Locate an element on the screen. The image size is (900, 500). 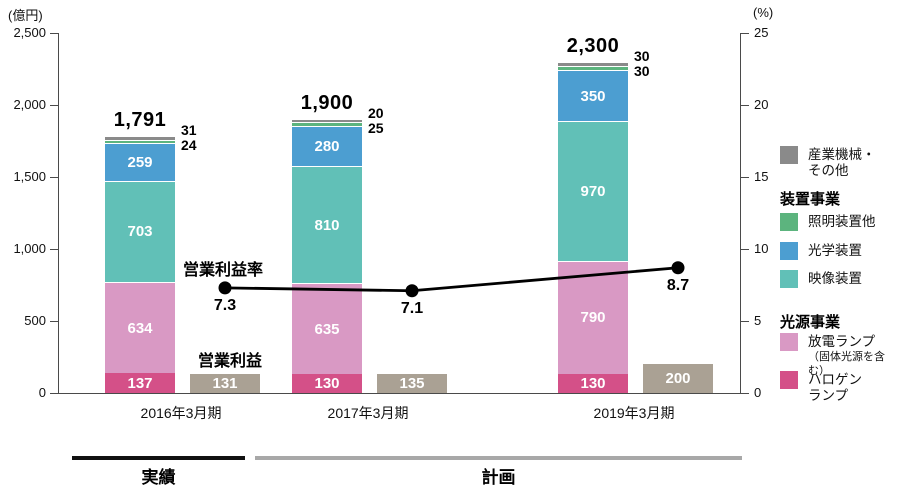
side-label-industrial-other: 31 is located at coordinates (189, 129).